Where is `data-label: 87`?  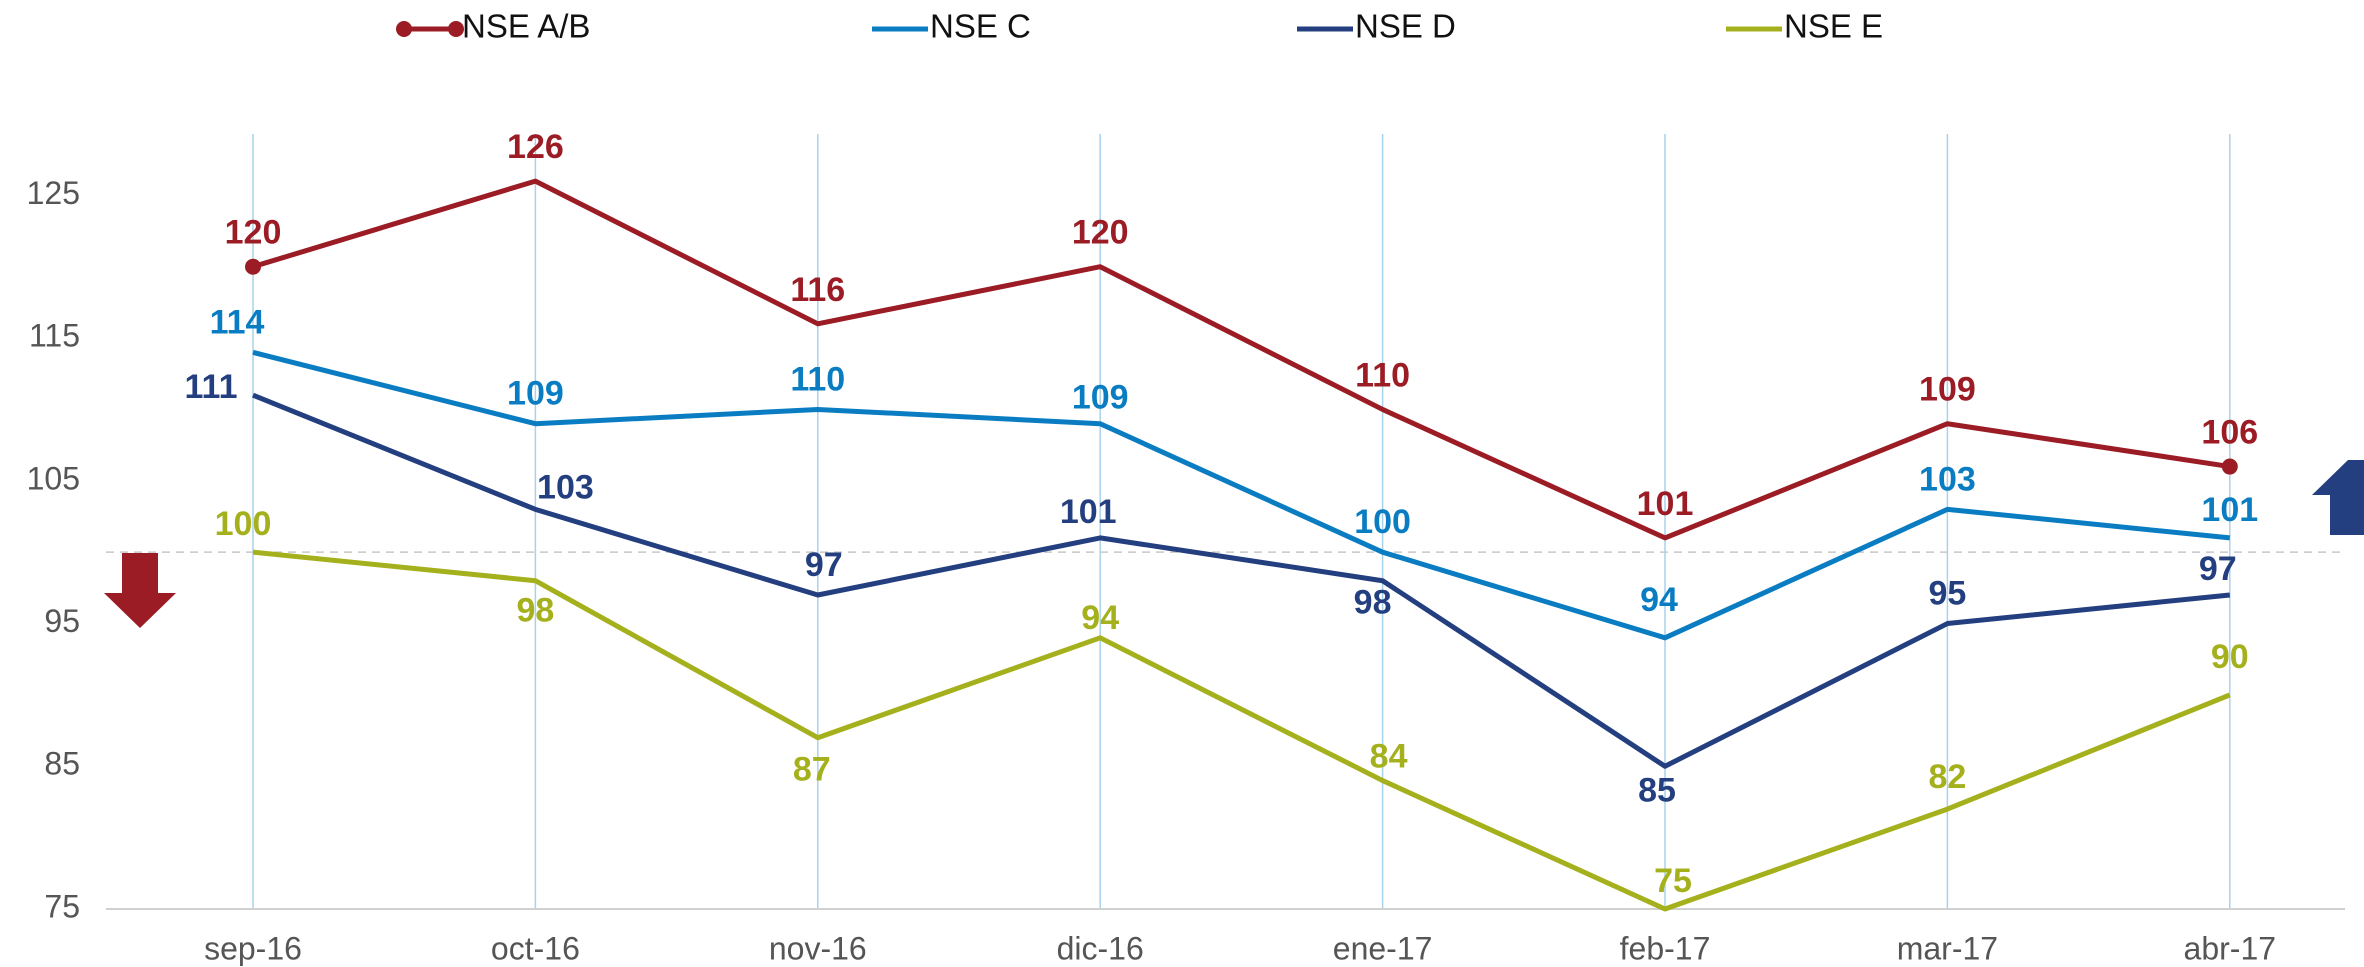
data-label: 87 is located at coordinates (812, 770).